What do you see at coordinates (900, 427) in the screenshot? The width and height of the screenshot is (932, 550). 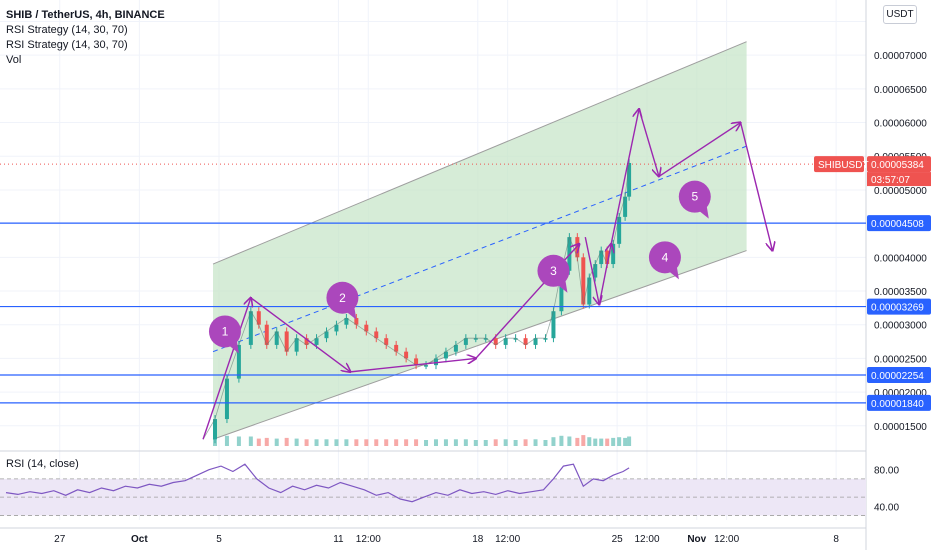 I see `price-tick-label: 0.00001500` at bounding box center [900, 427].